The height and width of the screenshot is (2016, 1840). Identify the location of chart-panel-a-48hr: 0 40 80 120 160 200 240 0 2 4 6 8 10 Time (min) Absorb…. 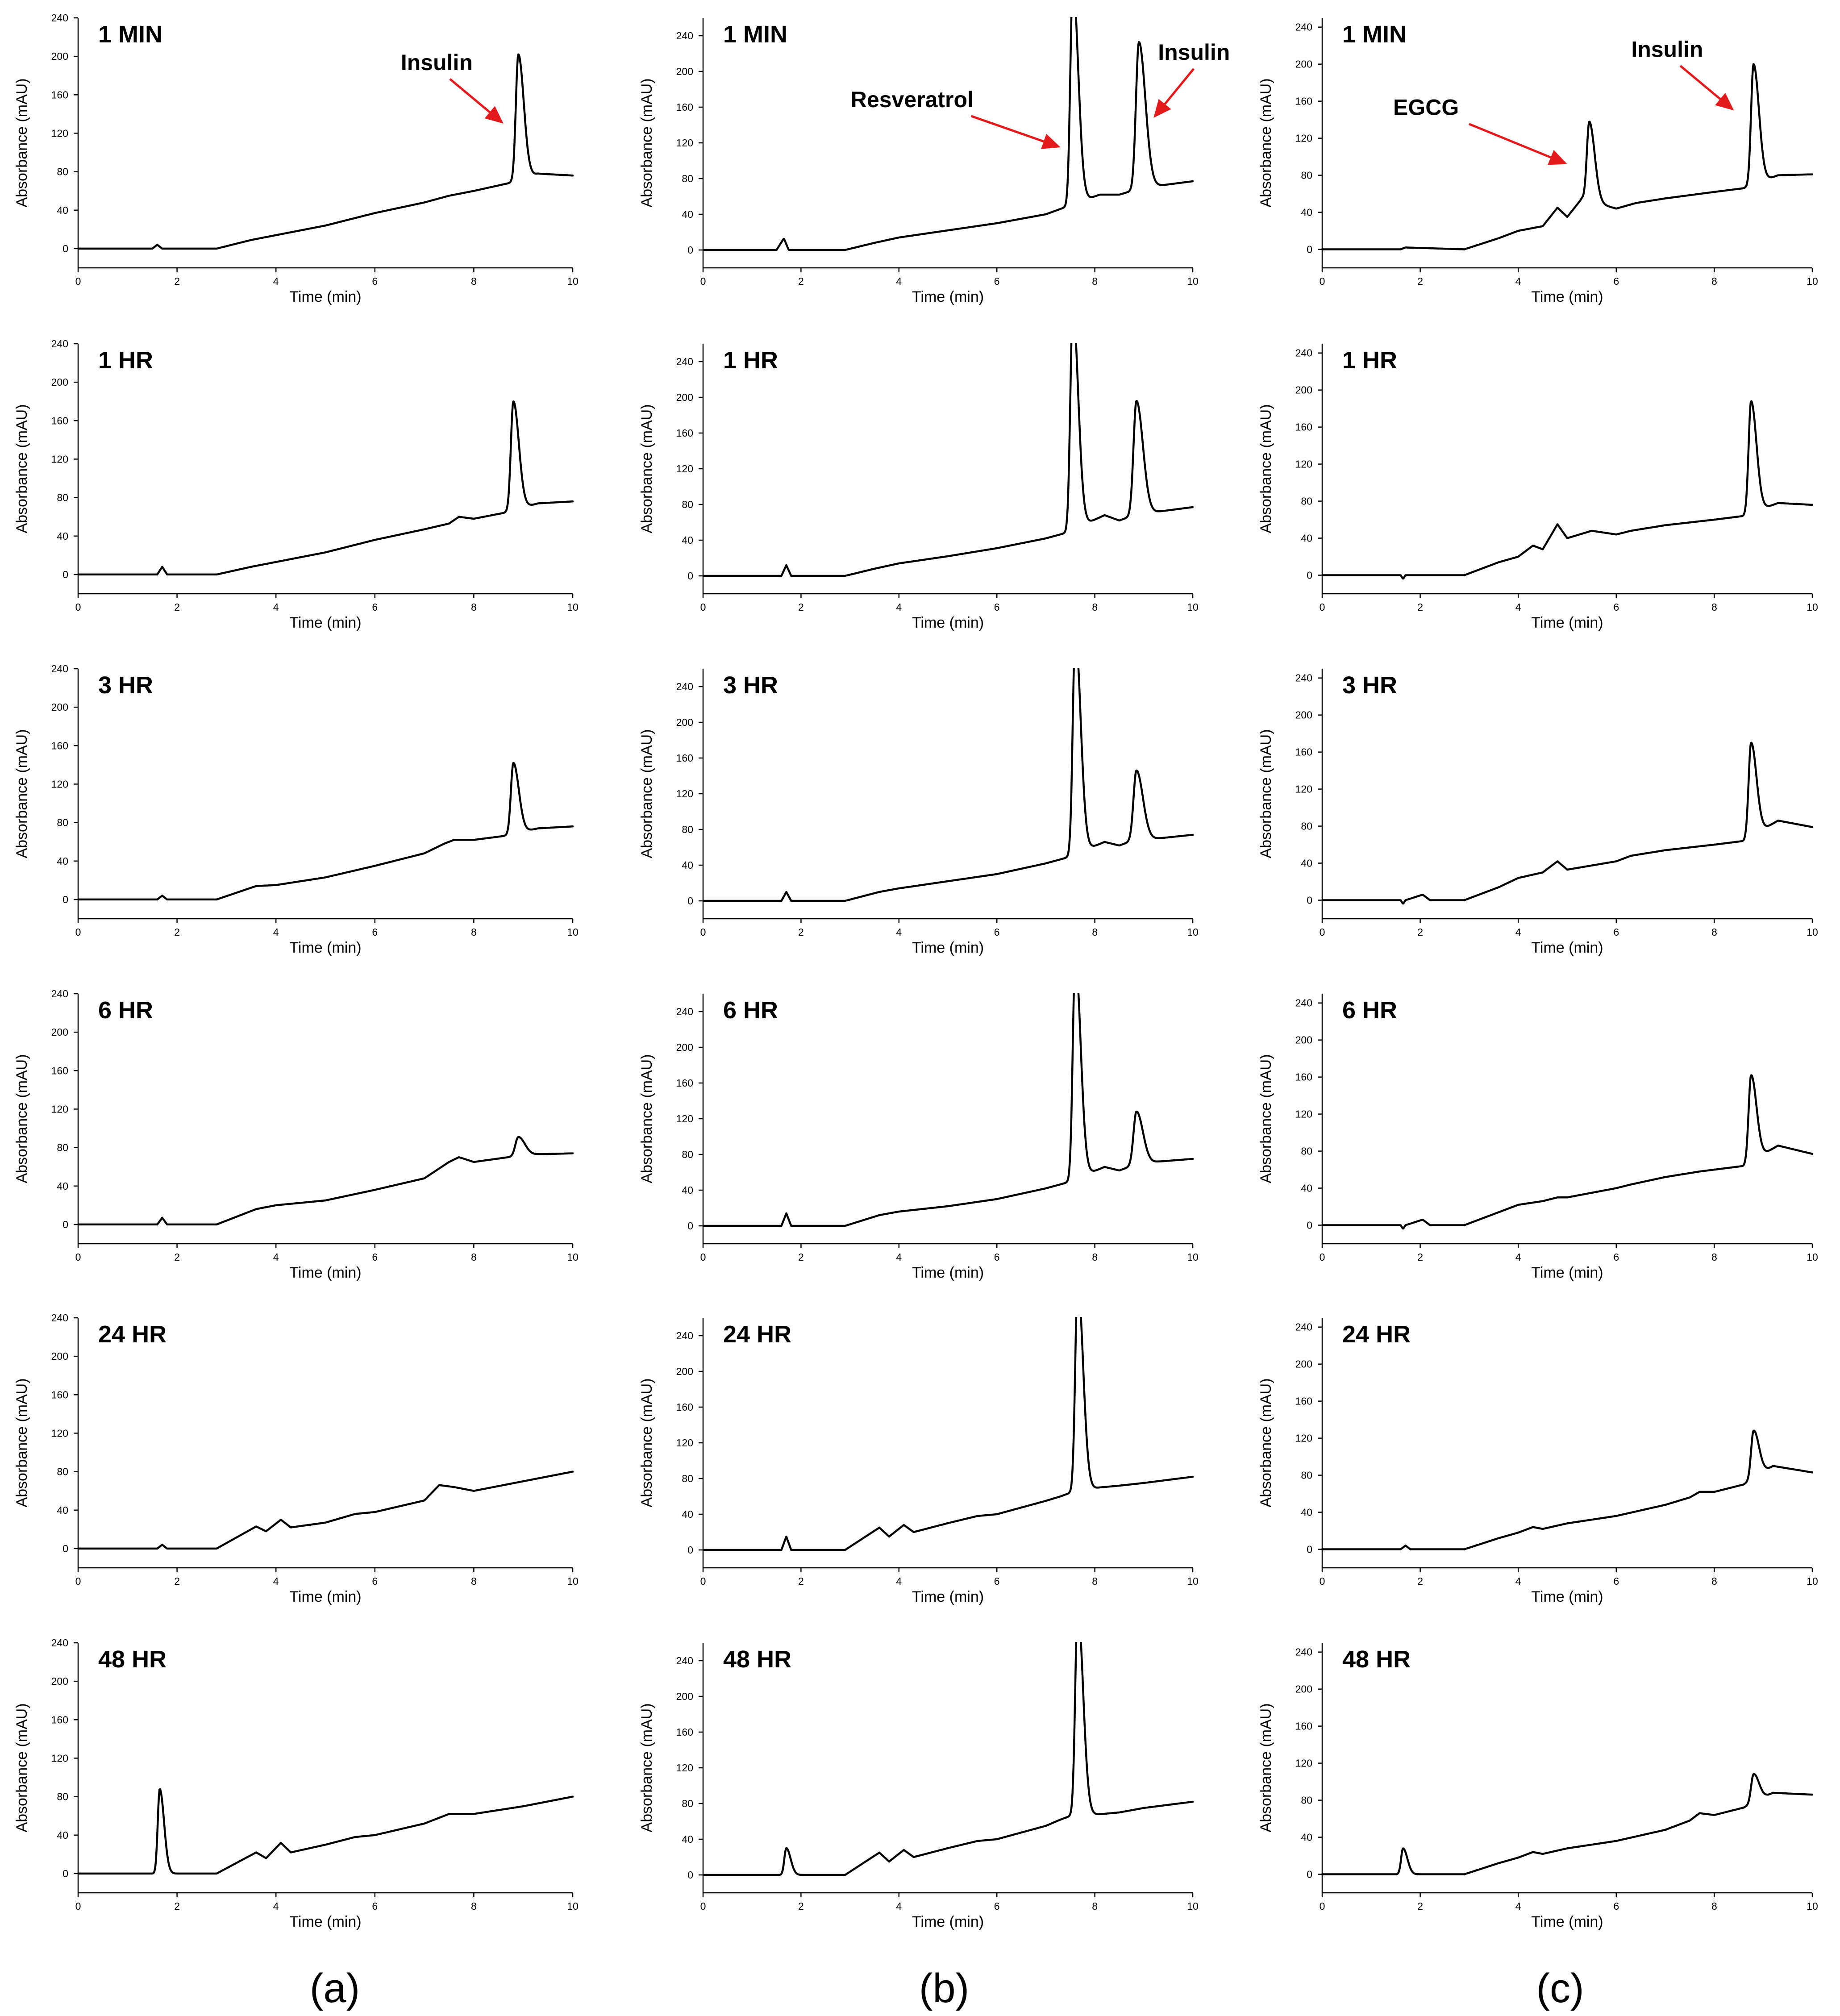
(296, 1783).